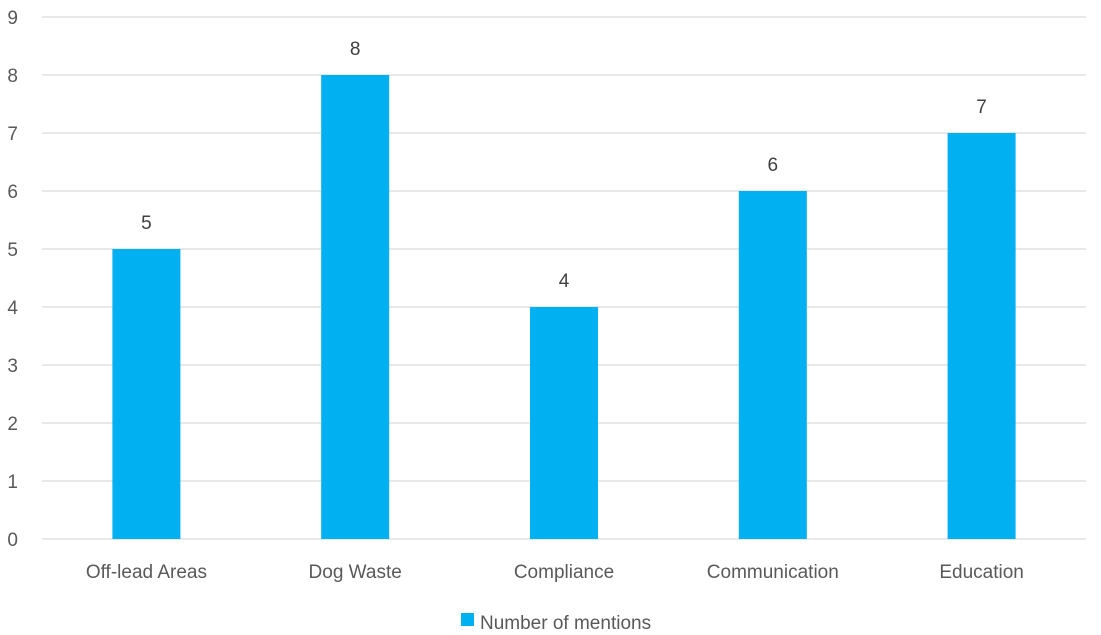 The height and width of the screenshot is (635, 1101). I want to click on category-label: Communication, so click(773, 572).